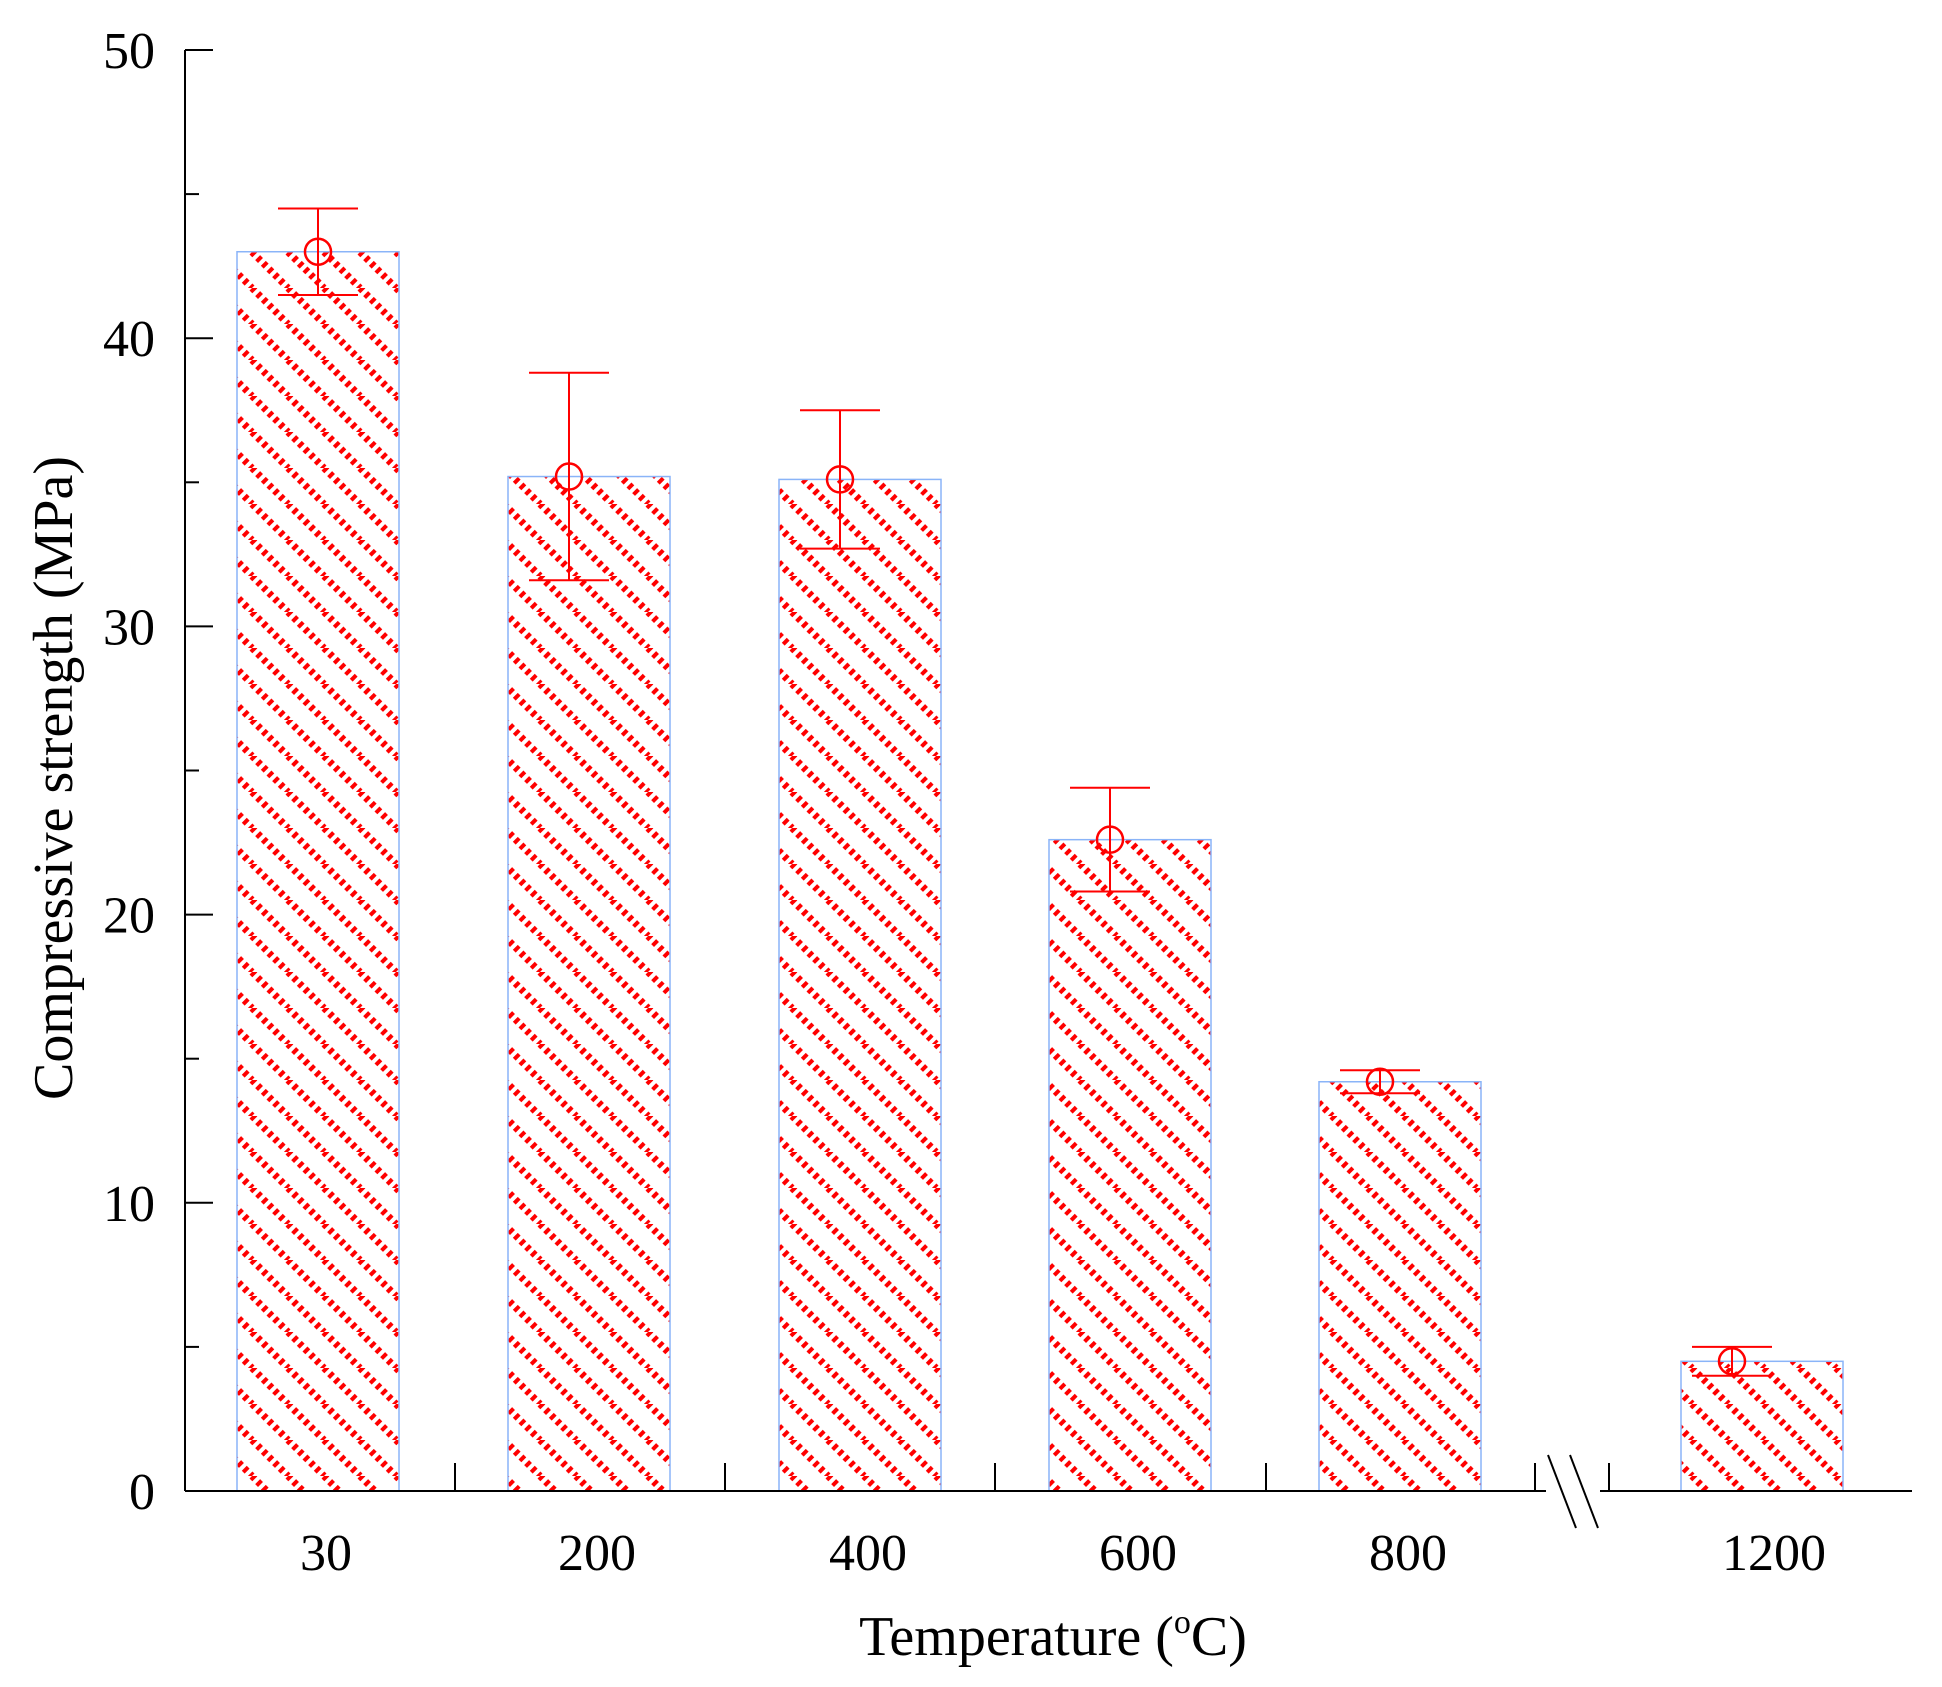 The image size is (1942, 1687). Describe the element at coordinates (868, 1553) in the screenshot. I see `x-tick-label-400: 400` at that location.